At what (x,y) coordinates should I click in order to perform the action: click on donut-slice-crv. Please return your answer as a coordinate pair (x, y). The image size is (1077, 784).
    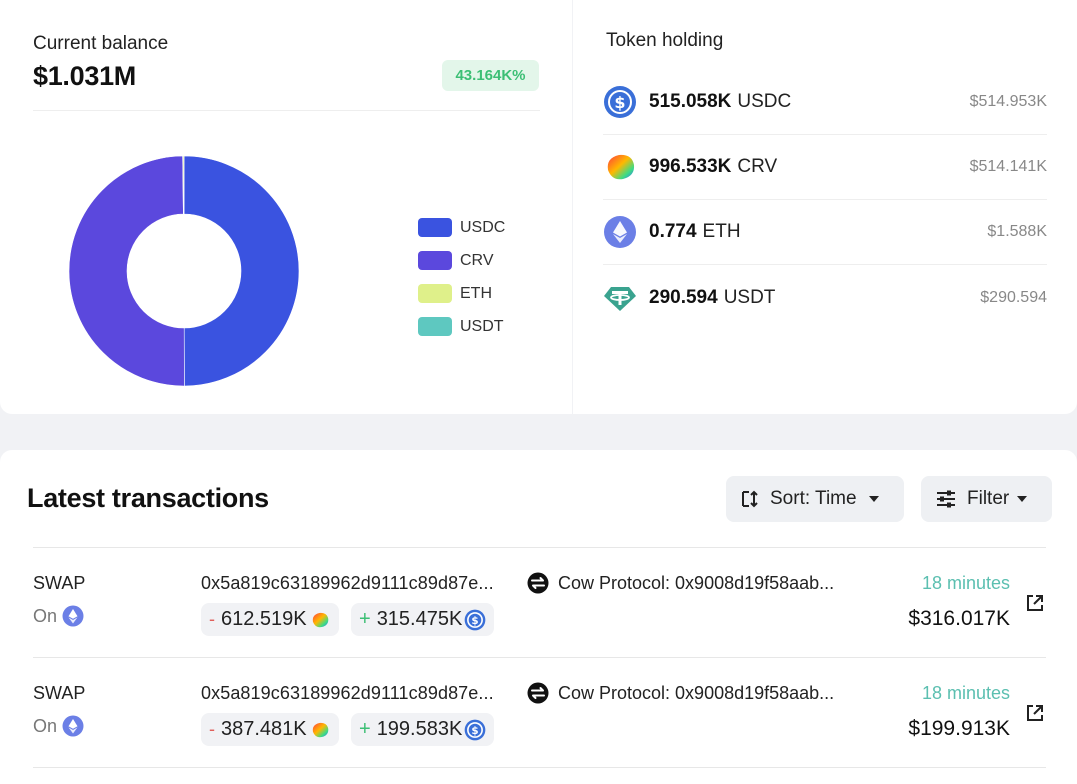
    Looking at the image, I should click on (126, 271).